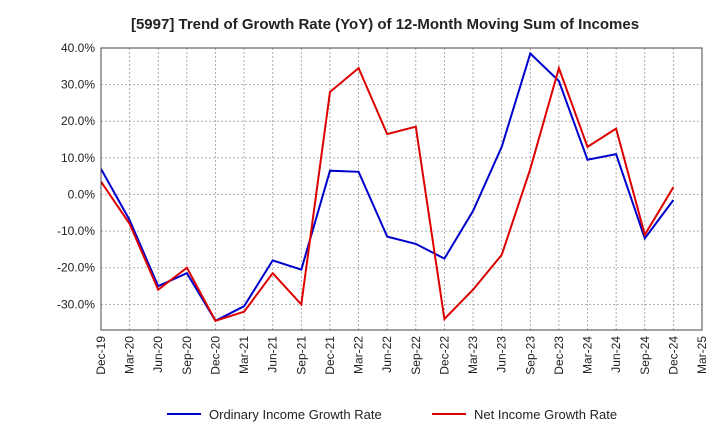 The height and width of the screenshot is (440, 720). I want to click on y-tick-label: -10.0%, so click(76, 231).